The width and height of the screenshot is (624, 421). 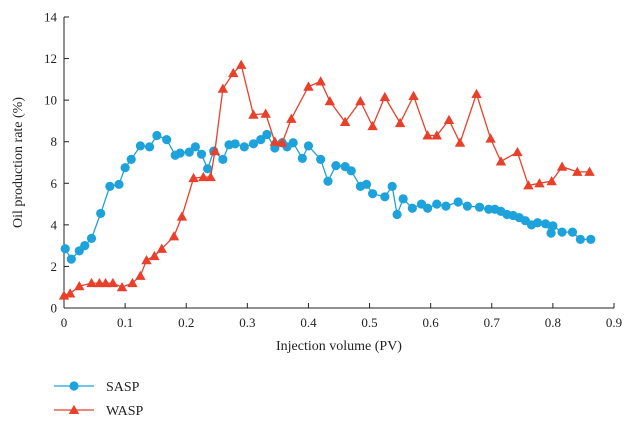 I want to click on legend-marker-wasp, so click(x=74, y=409).